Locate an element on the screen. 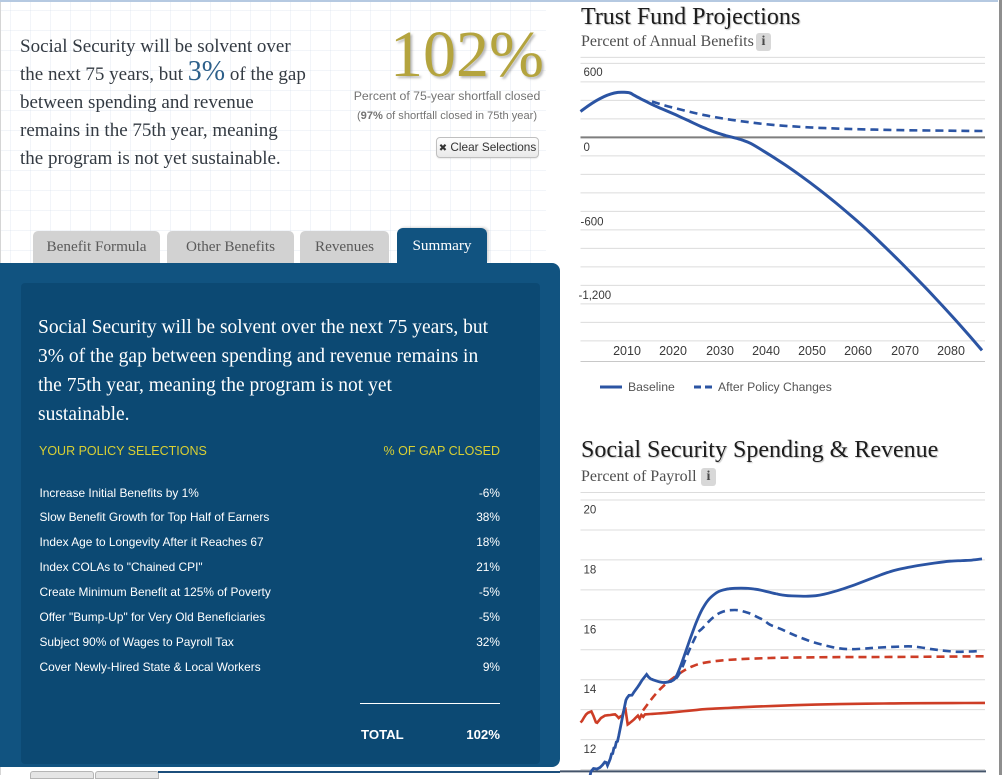 Image resolution: width=1002 pixels, height=779 pixels. svg-text: 2030 is located at coordinates (720, 351).